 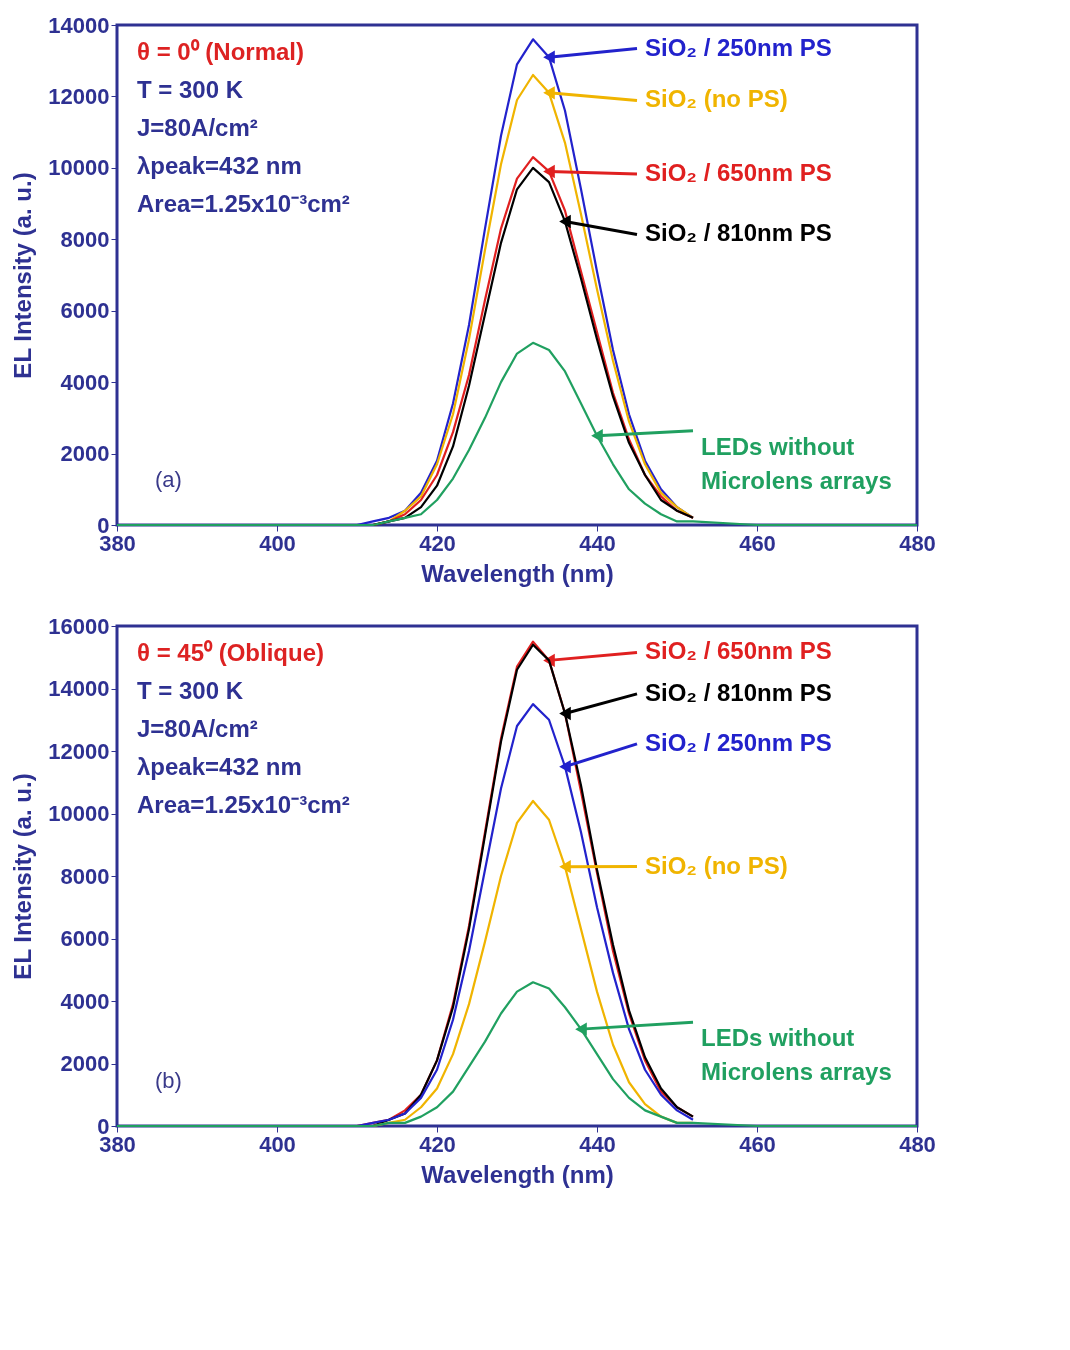 I want to click on annotation: θ = 45⁰ (Oblique), so click(x=231, y=652).